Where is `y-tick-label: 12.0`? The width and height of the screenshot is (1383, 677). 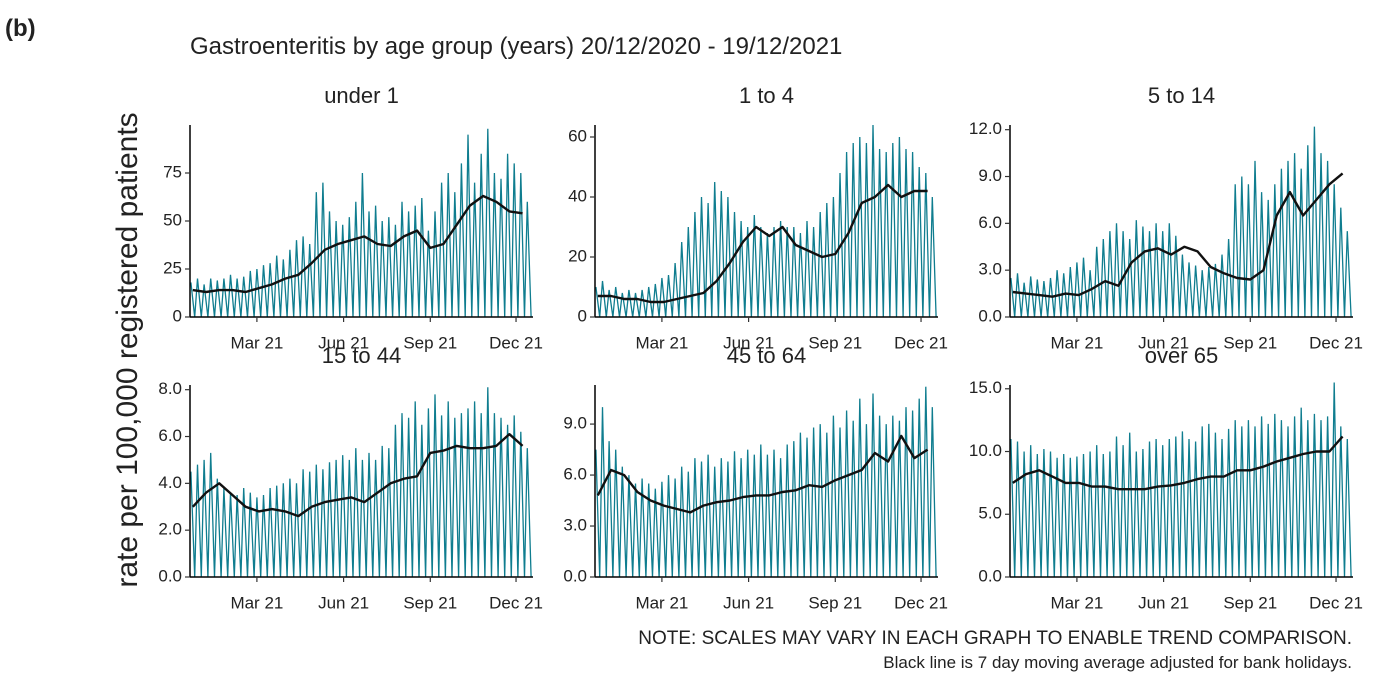
y-tick-label: 12.0 is located at coordinates (985, 128).